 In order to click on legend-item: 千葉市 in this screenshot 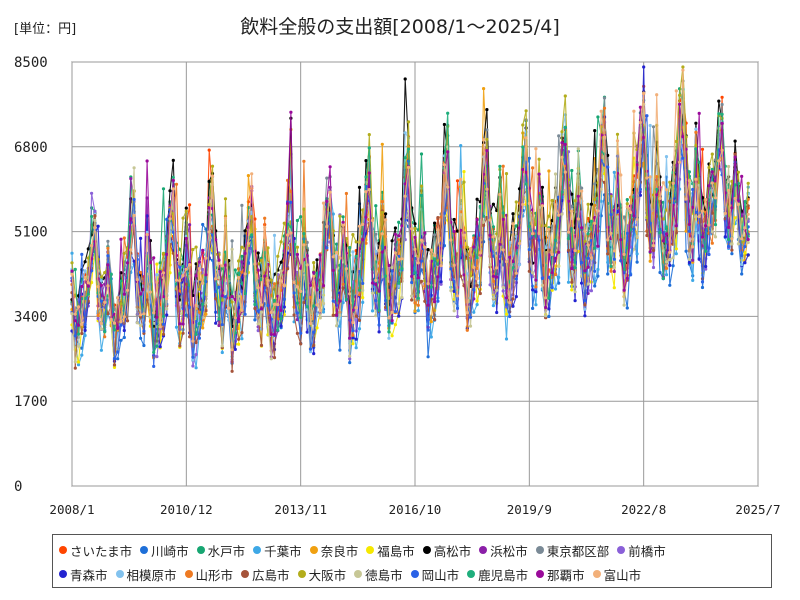, I will do `click(277, 550)`.